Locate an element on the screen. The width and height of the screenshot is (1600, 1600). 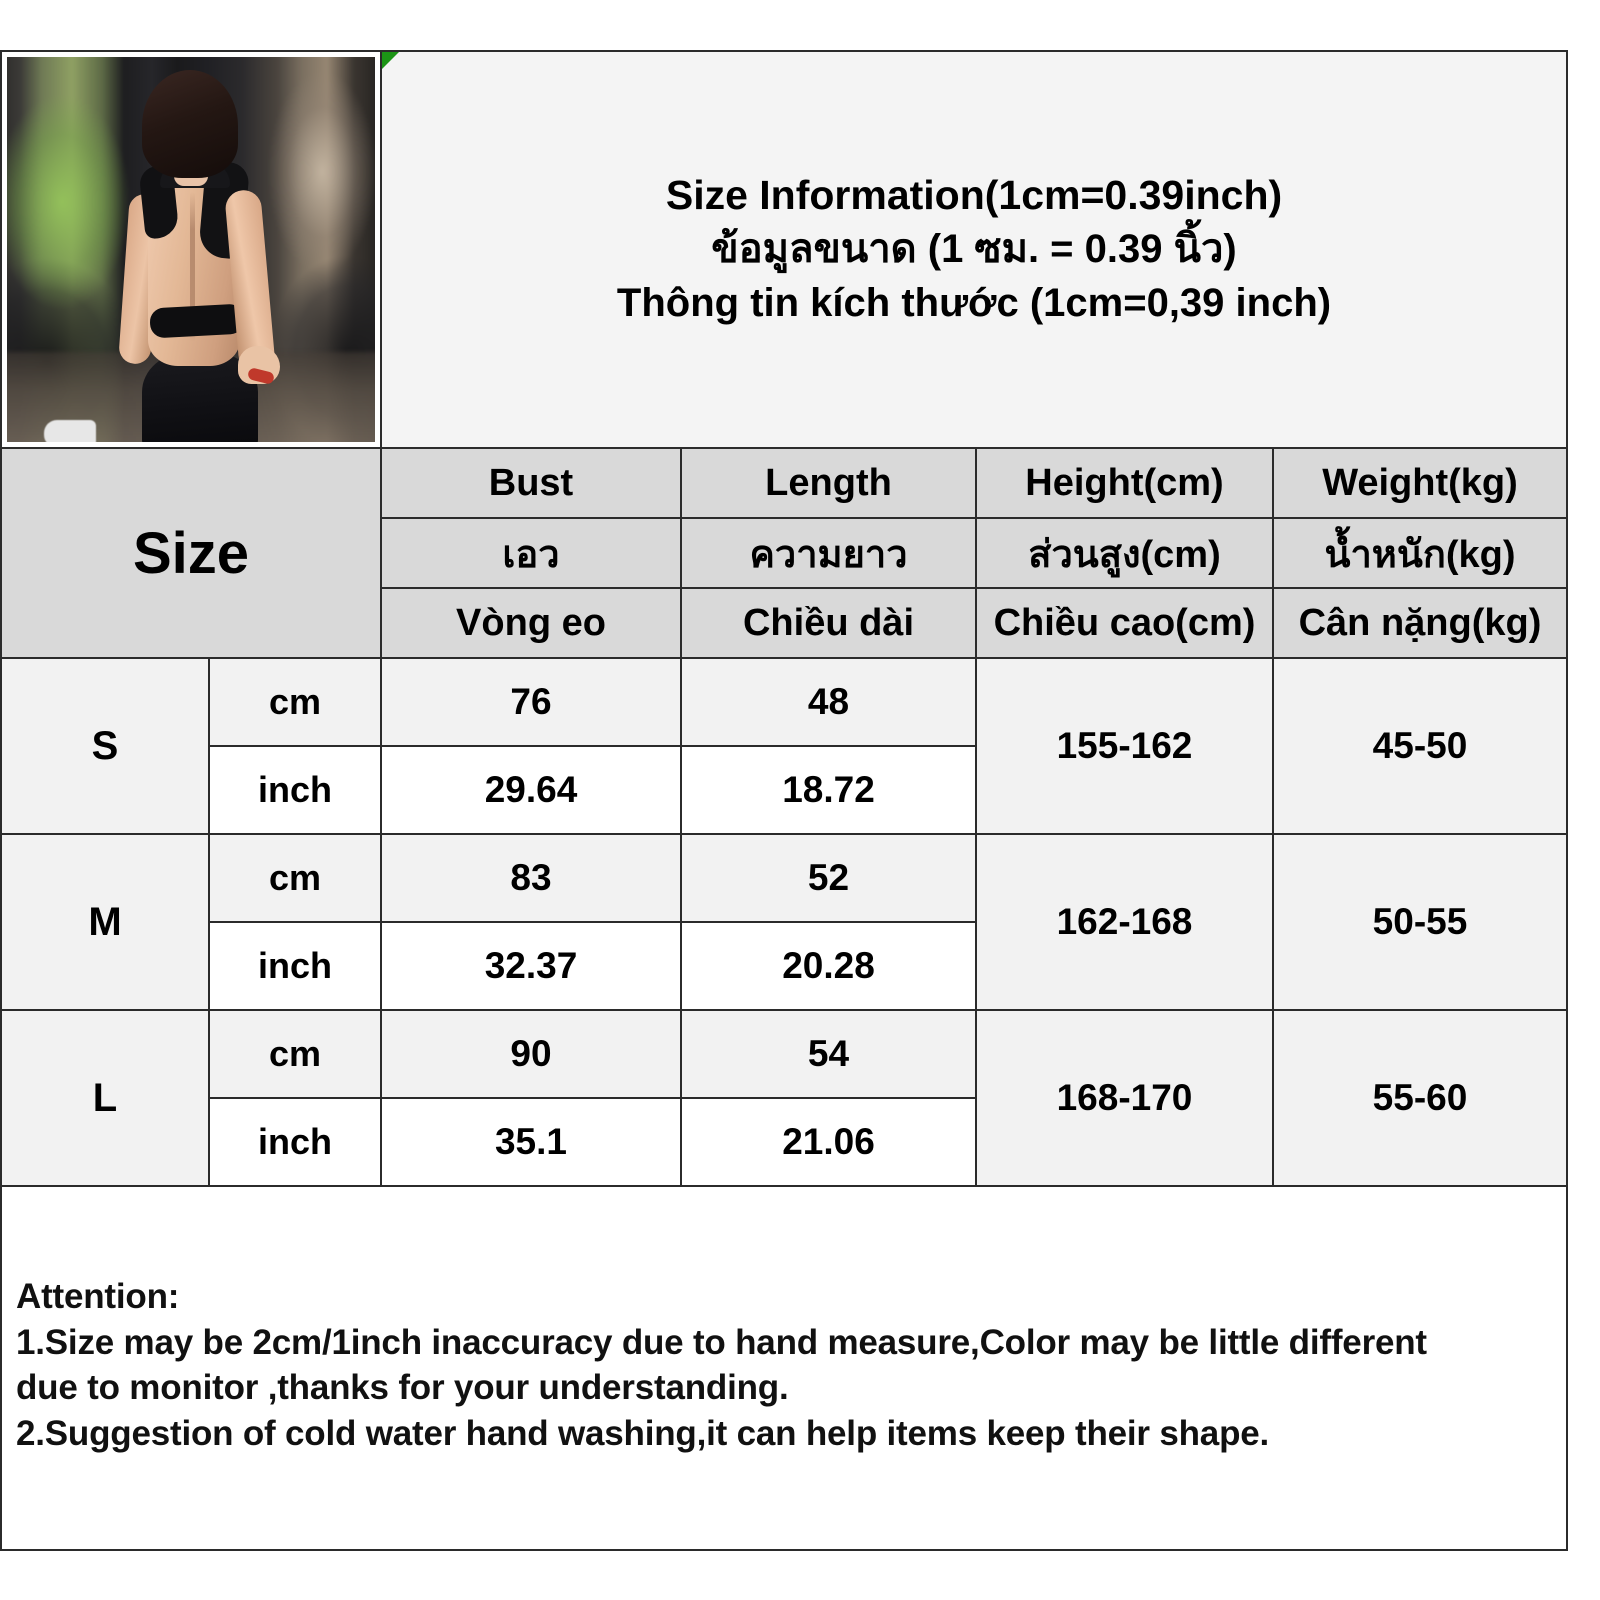
product-photo-cell is located at coordinates (191, 249).